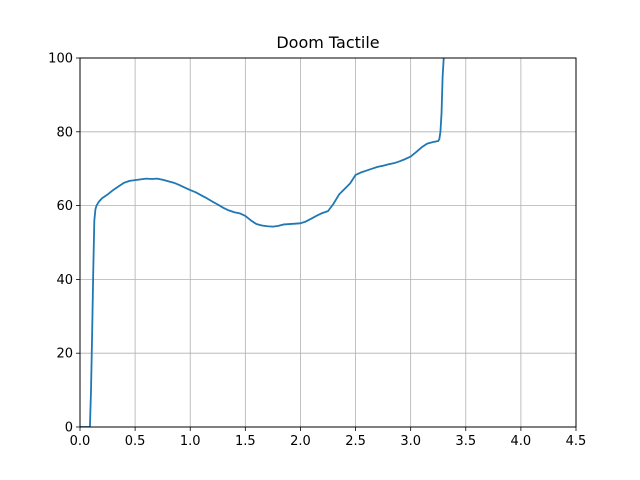  What do you see at coordinates (64, 206) in the screenshot?
I see `y-tick-label: 60` at bounding box center [64, 206].